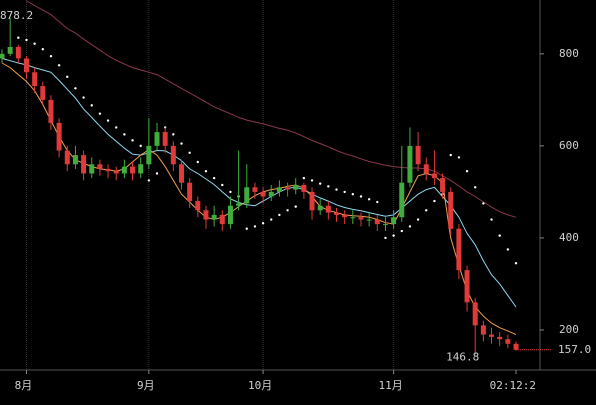 Image resolution: width=596 pixels, height=405 pixels. I want to click on last-price-label: 157.0, so click(574, 349).